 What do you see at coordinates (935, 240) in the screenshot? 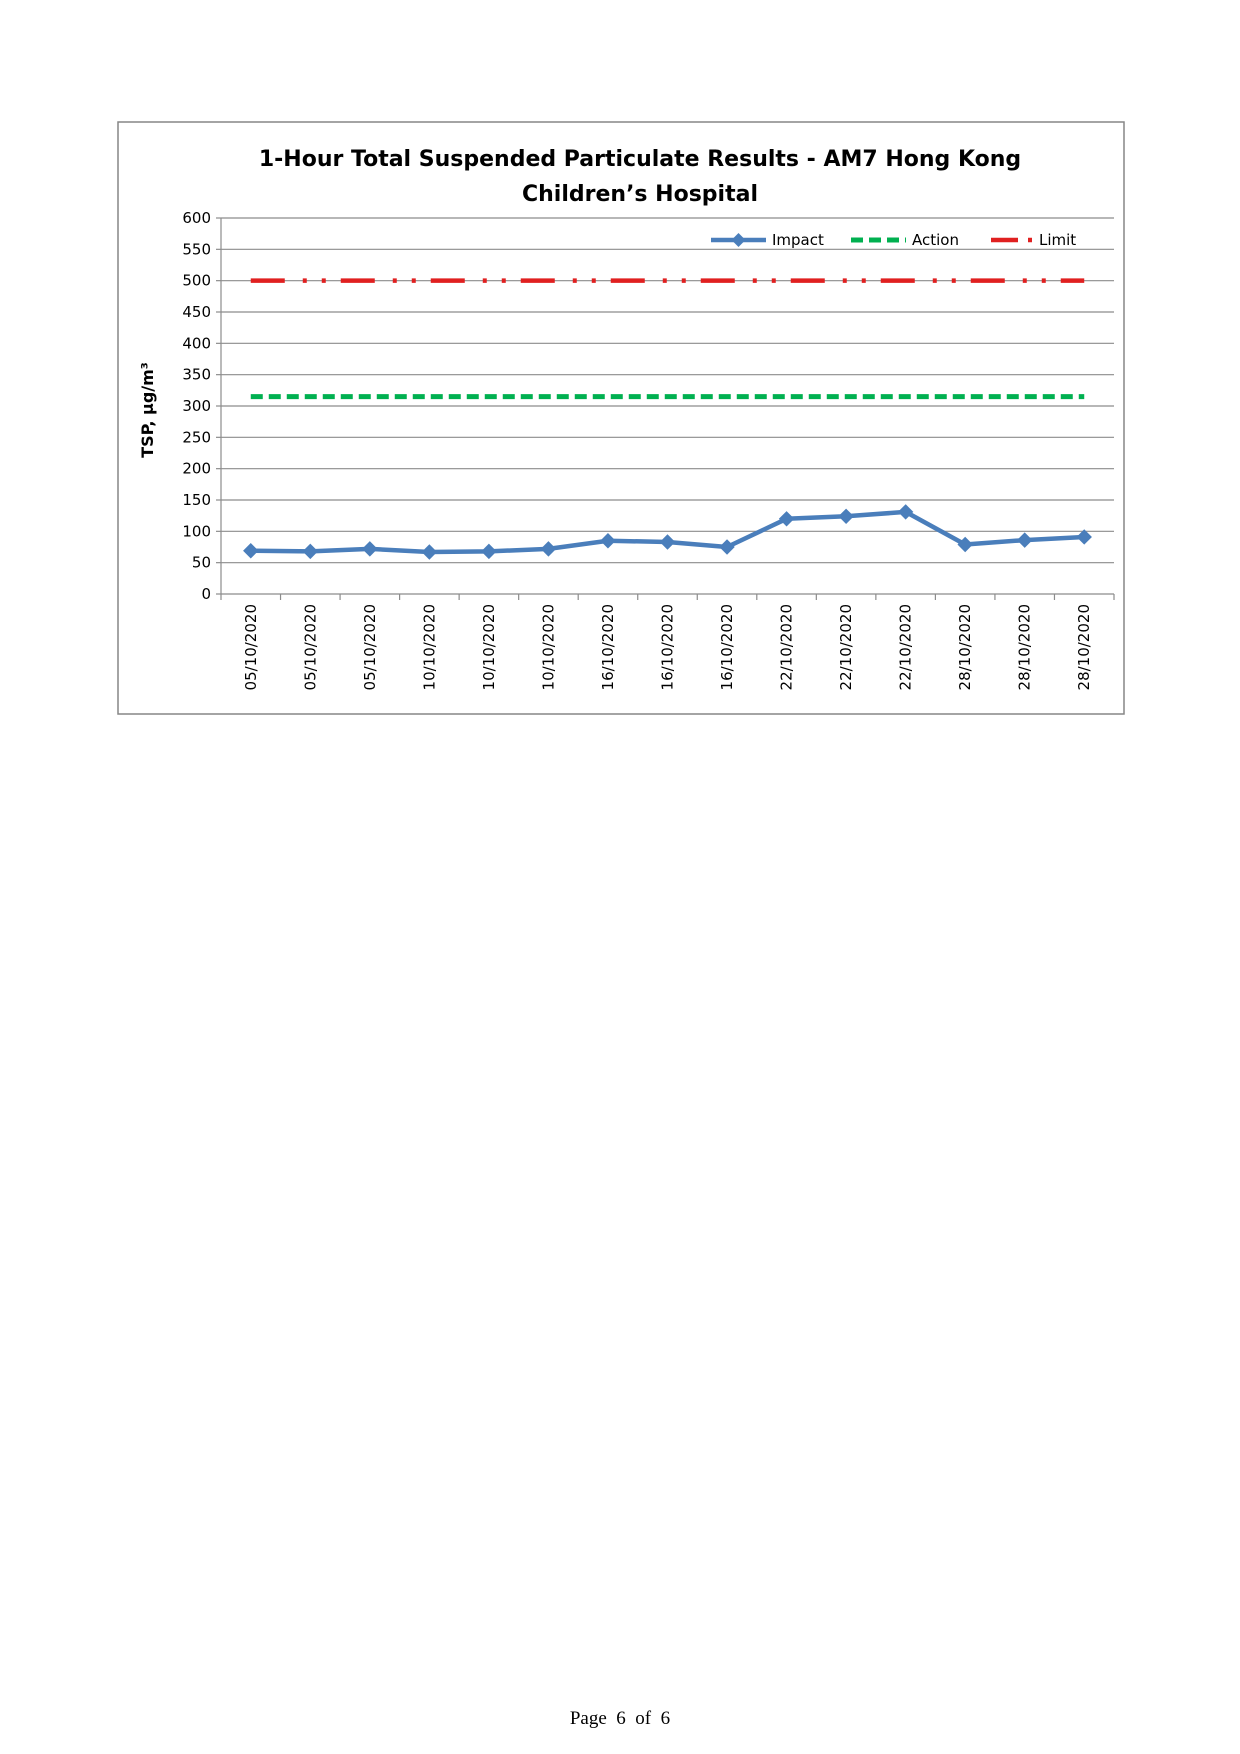
I see `legend-action-label: Action` at bounding box center [935, 240].